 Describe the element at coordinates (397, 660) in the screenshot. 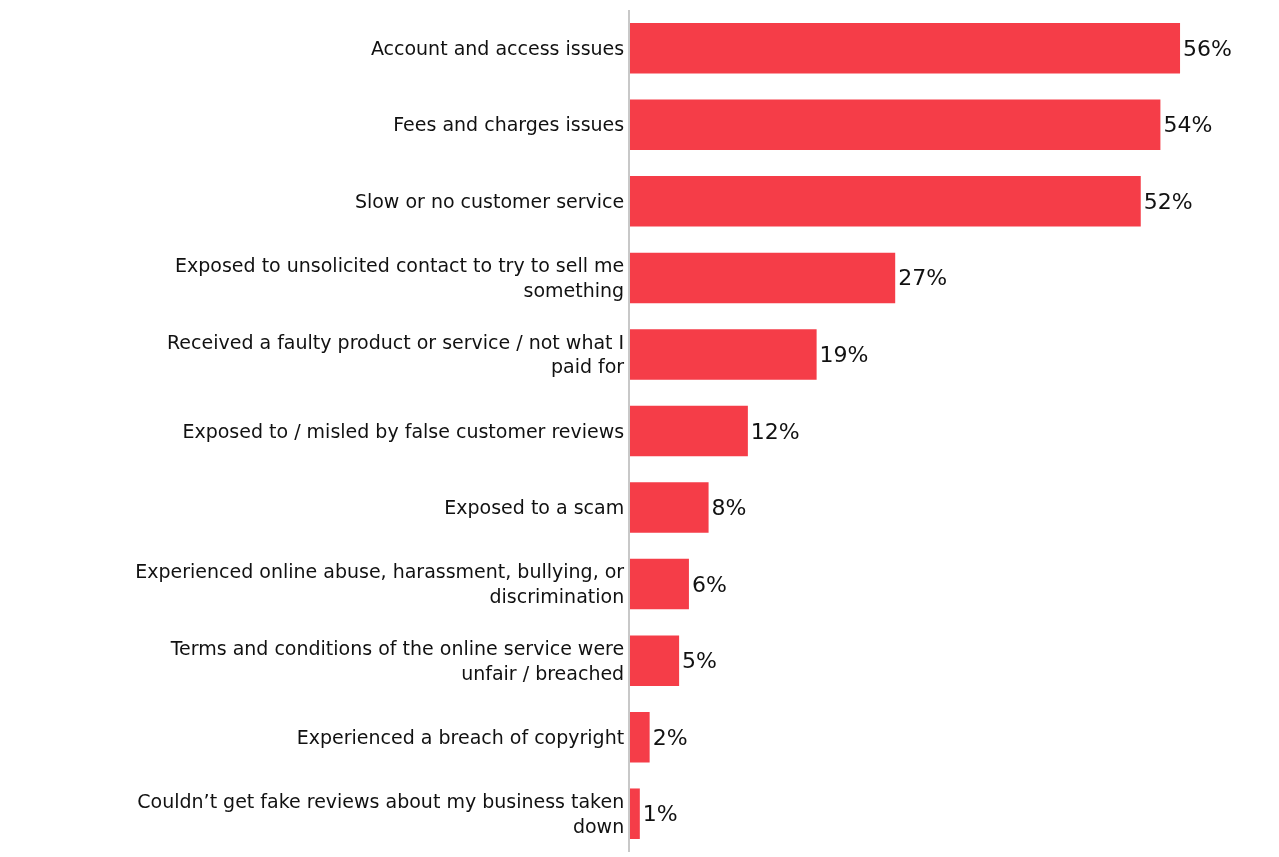

I see `y-tick-label: Terms and conditions of the online service were unfair / breached` at that location.